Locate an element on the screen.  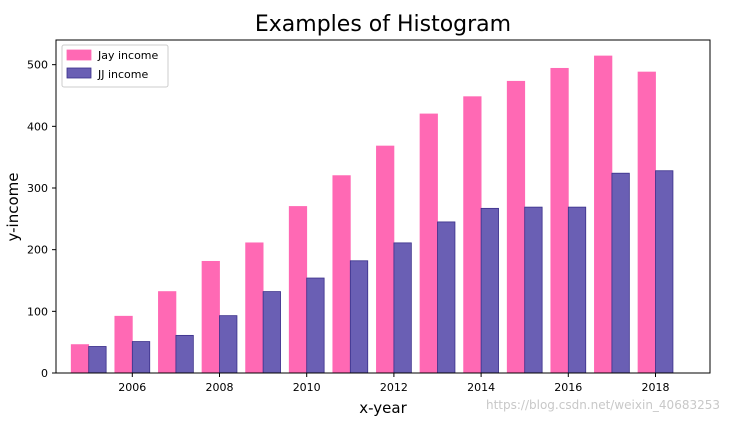
y-tick-label-0: 0 is located at coordinates (44, 373).